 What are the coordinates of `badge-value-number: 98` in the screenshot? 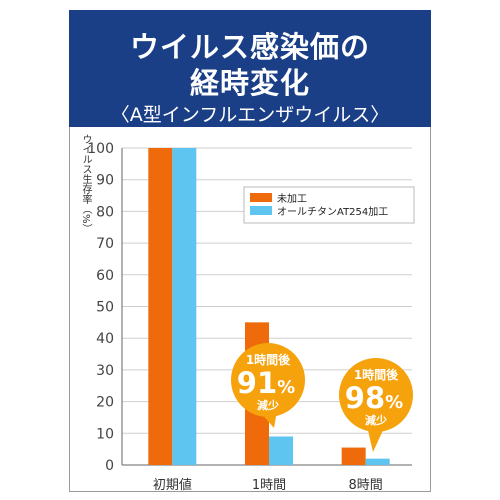 It's located at (365, 398).